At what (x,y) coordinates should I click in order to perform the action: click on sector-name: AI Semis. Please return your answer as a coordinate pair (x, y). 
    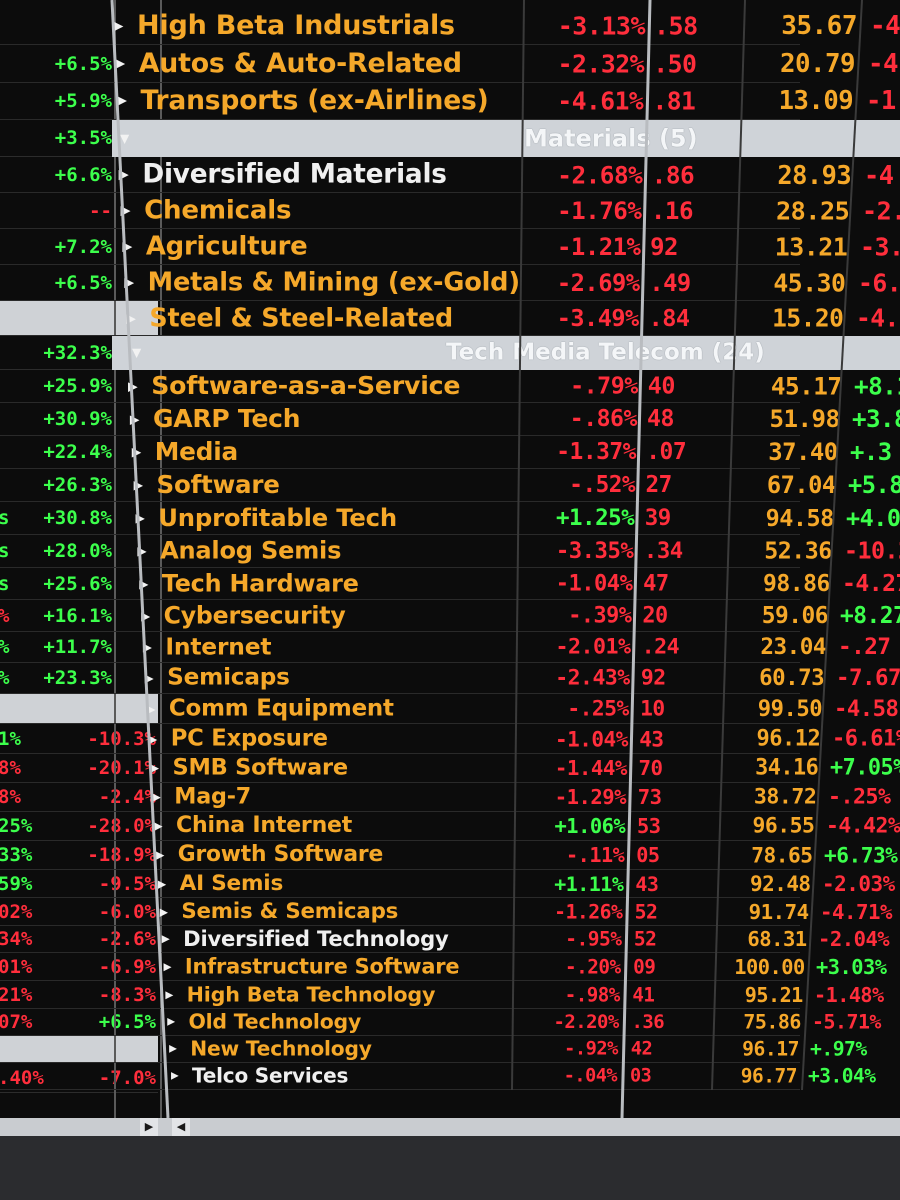
    Looking at the image, I should click on (231, 883).